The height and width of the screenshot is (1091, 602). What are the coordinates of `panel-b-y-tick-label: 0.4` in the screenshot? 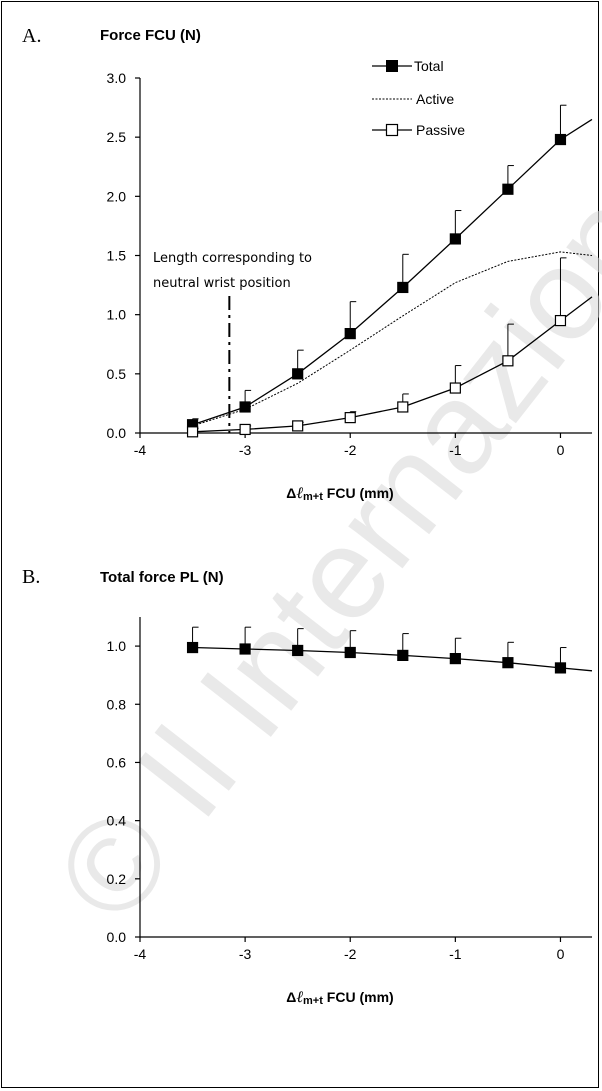 It's located at (117, 821).